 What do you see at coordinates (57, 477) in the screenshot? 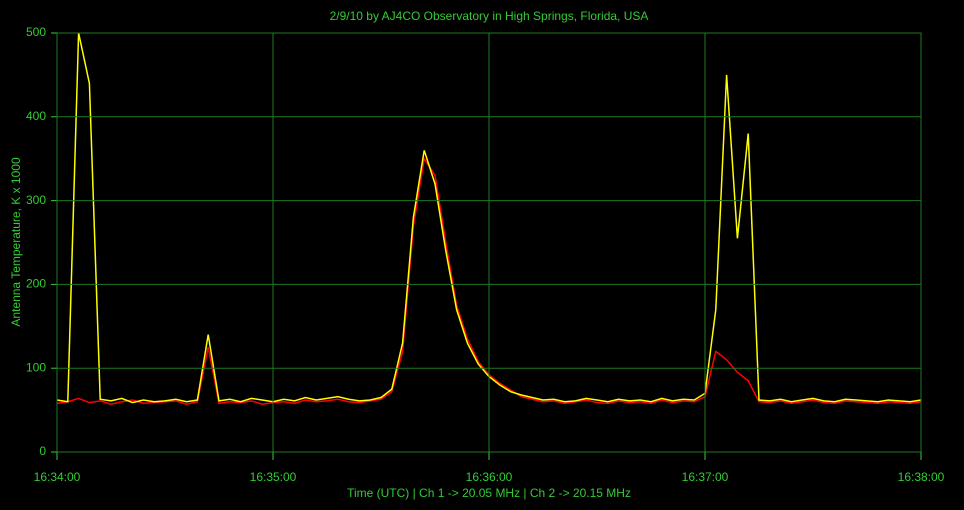
I see `x-tick-label: 16:34:00` at bounding box center [57, 477].